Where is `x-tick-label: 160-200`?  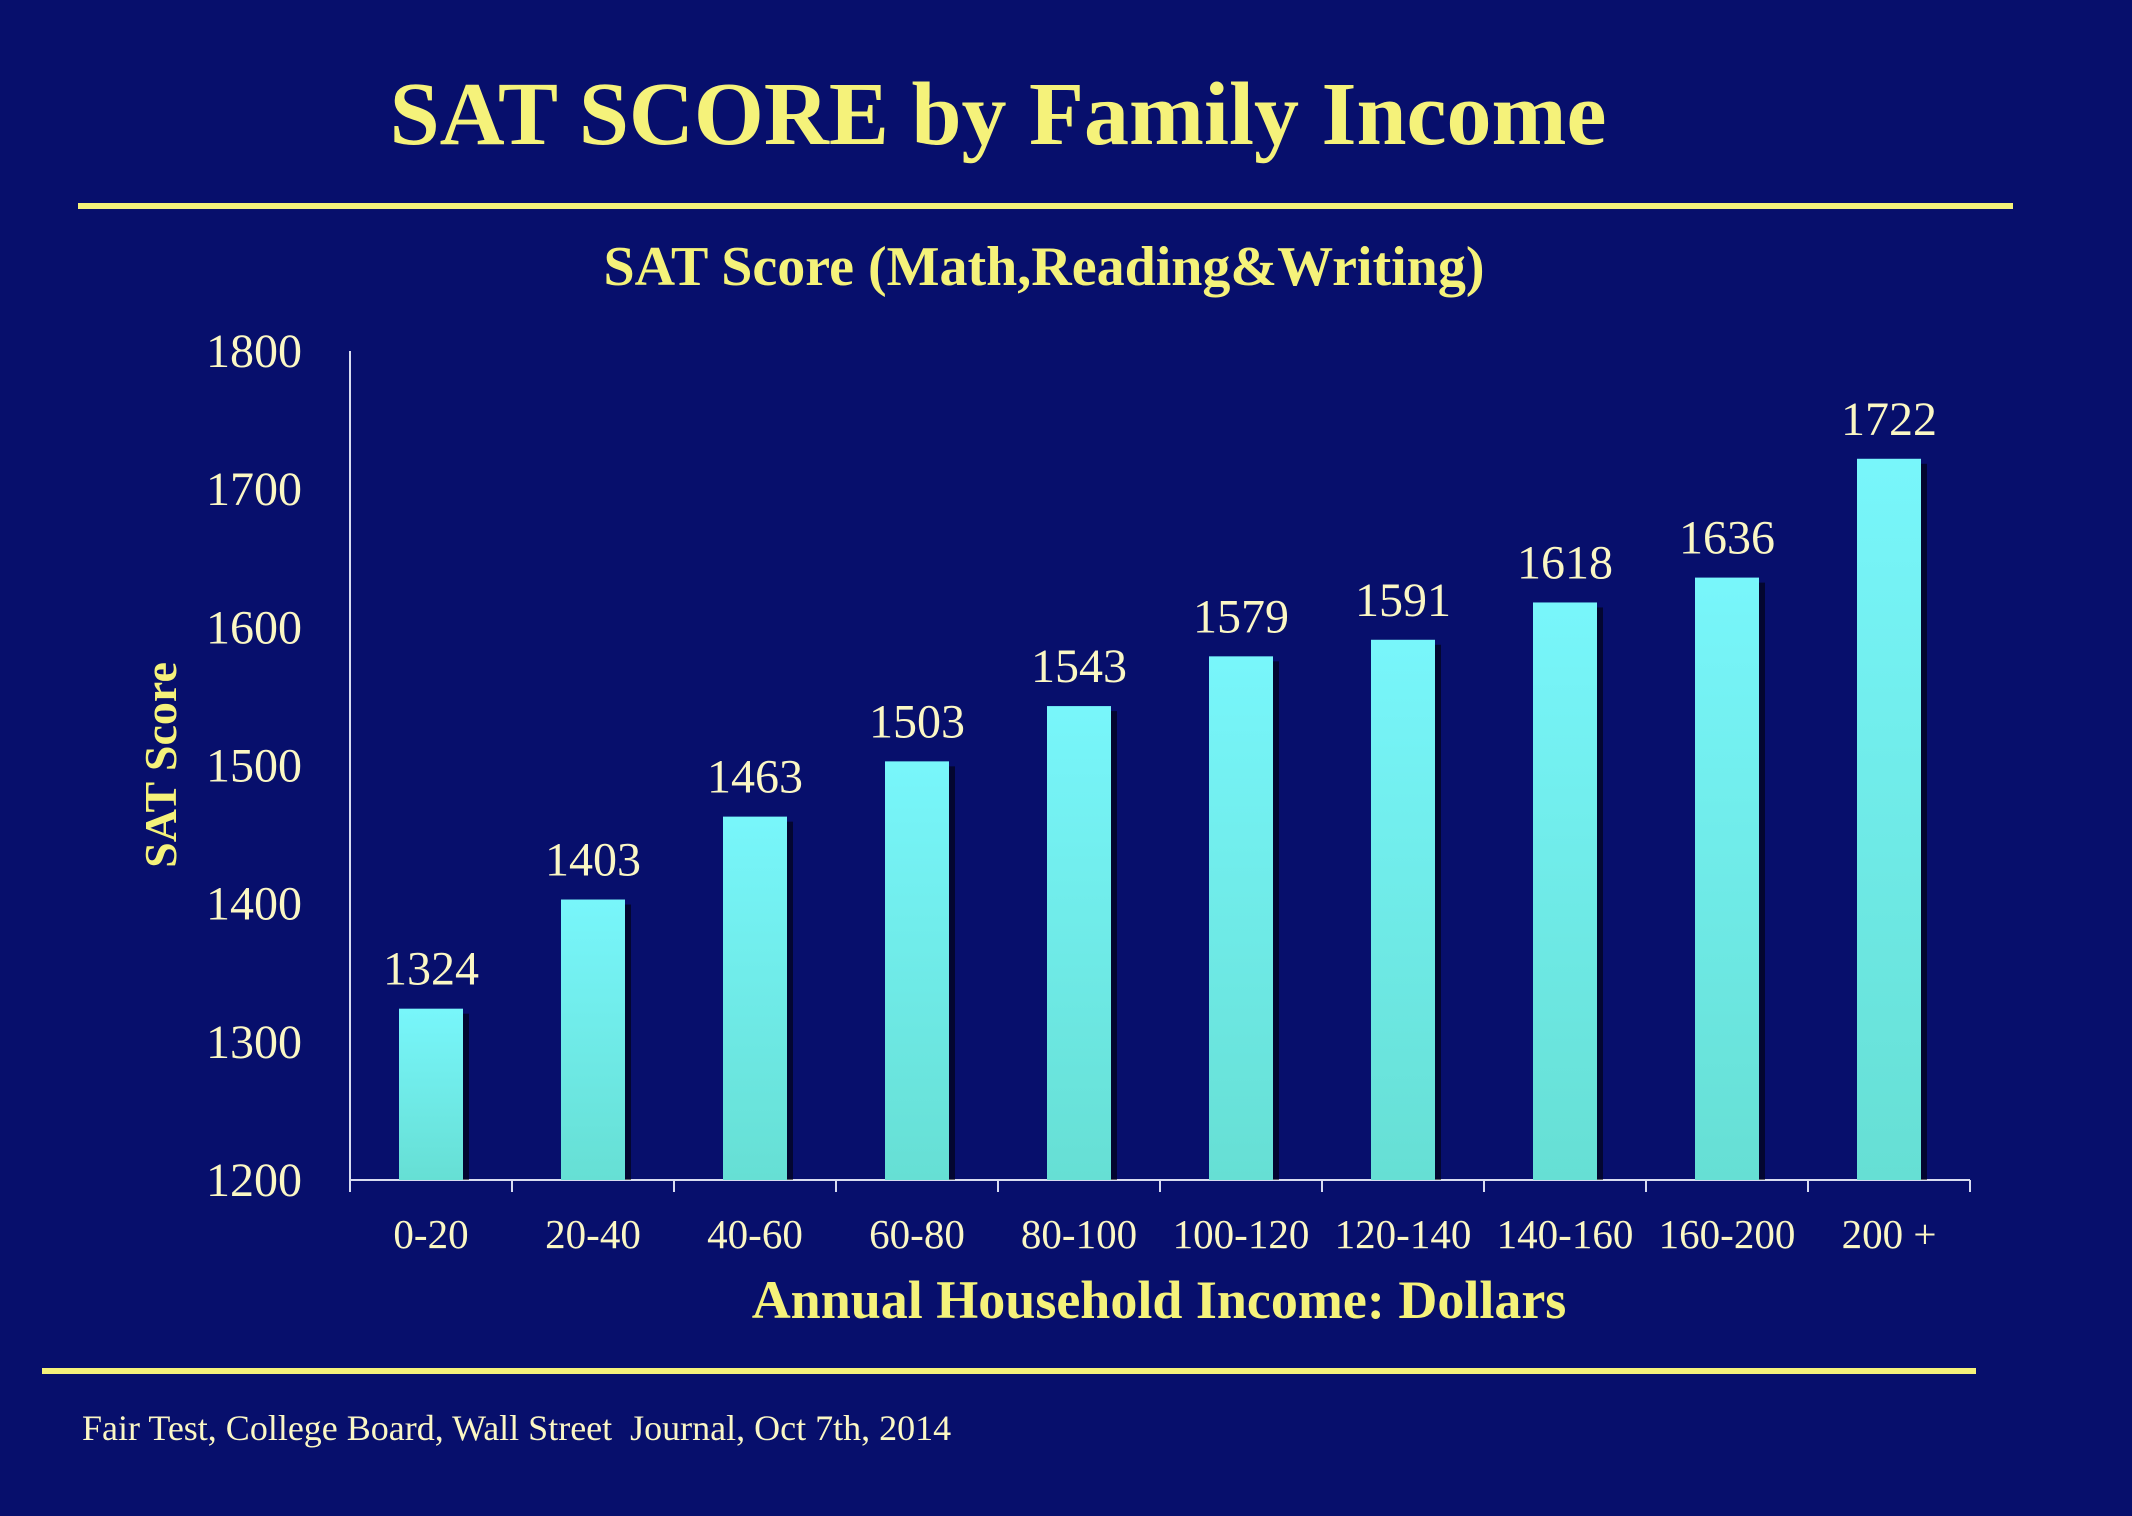
x-tick-label: 160-200 is located at coordinates (1727, 1234).